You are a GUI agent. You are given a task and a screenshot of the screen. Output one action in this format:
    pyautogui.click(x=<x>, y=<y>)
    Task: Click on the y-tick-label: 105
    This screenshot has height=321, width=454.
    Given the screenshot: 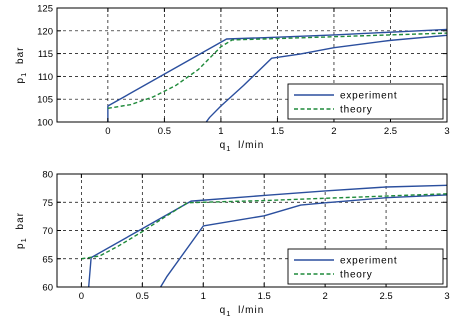 What is the action you would take?
    pyautogui.click(x=45, y=100)
    